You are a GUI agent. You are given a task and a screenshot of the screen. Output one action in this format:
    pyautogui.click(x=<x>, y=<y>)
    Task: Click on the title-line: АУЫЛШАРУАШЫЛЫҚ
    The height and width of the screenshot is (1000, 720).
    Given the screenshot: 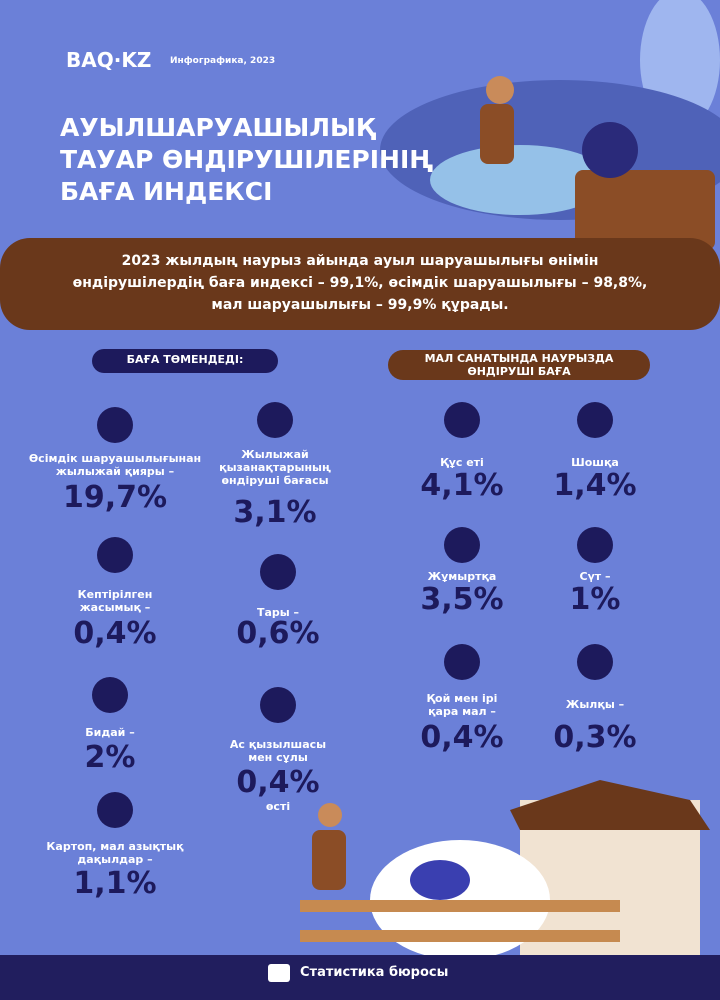 What is the action you would take?
    pyautogui.click(x=218, y=127)
    